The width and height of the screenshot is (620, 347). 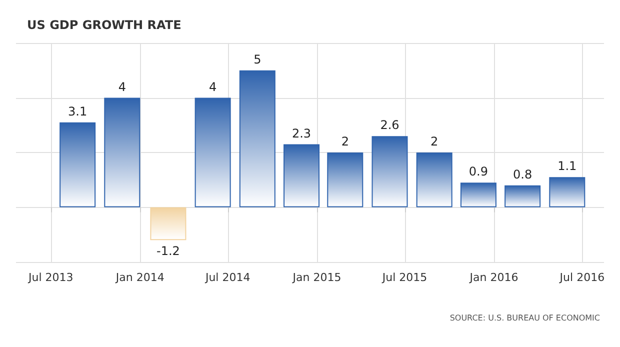 What do you see at coordinates (525, 318) in the screenshot?
I see `source-note: SOURCE: U.S. BUREAU OF ECONOMIC` at bounding box center [525, 318].